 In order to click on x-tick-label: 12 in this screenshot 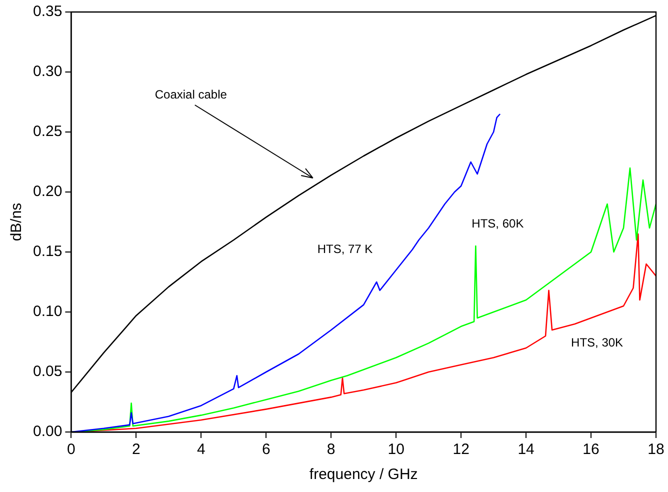, I will do `click(461, 449)`.